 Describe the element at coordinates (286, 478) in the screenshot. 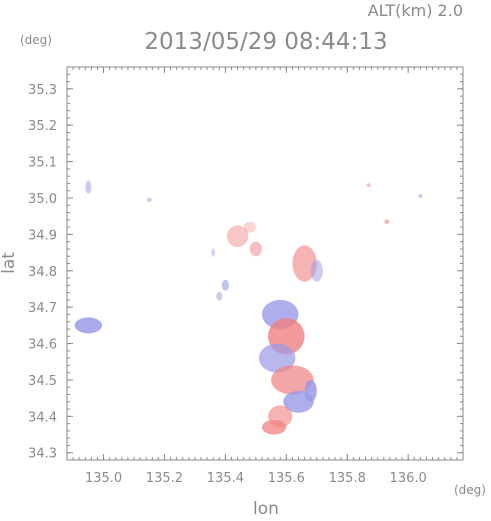

I see `x-tick-label: 135.6` at that location.